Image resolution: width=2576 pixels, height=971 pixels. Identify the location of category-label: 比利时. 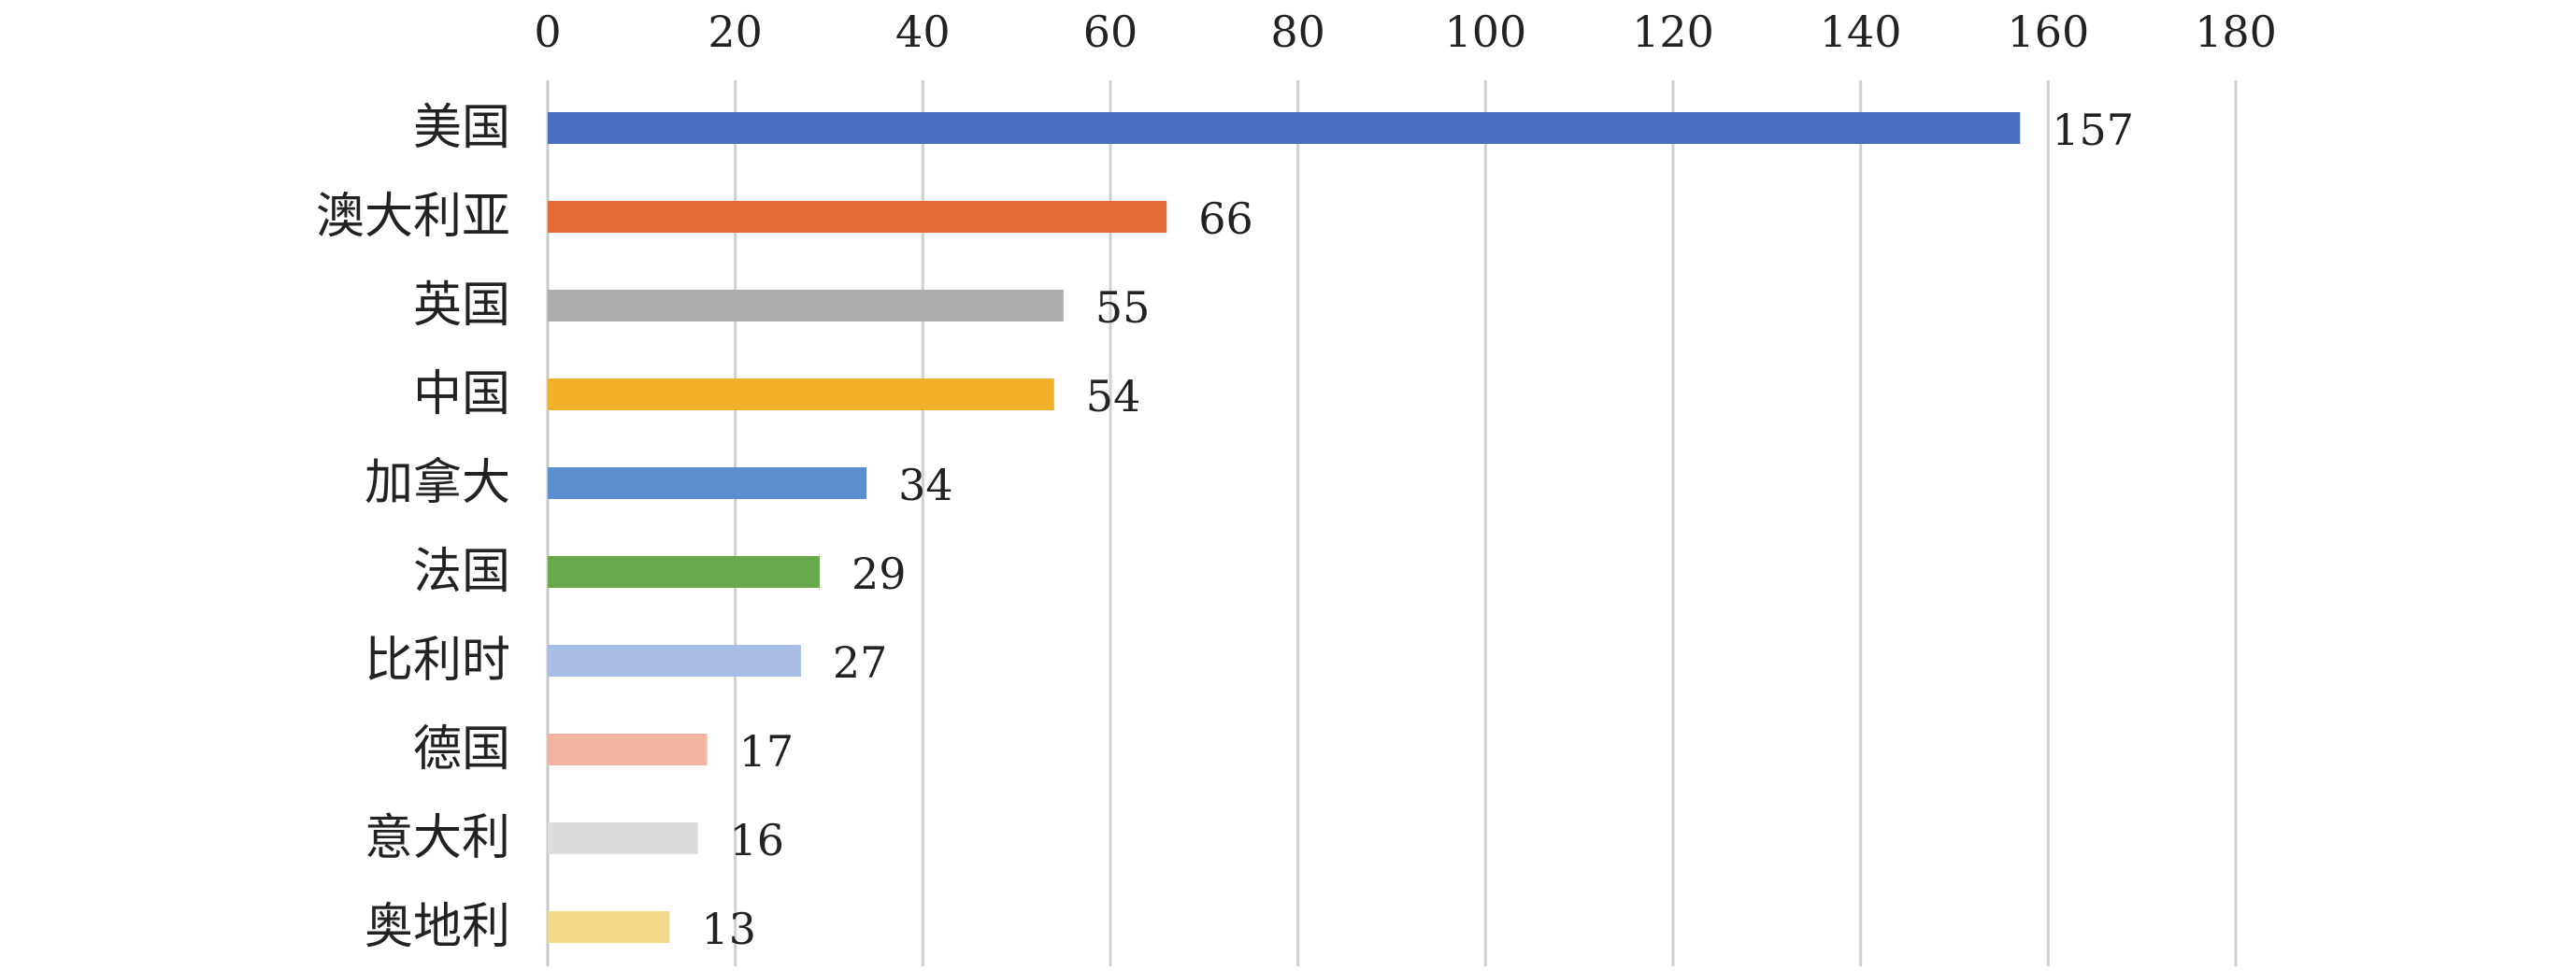
(437, 661).